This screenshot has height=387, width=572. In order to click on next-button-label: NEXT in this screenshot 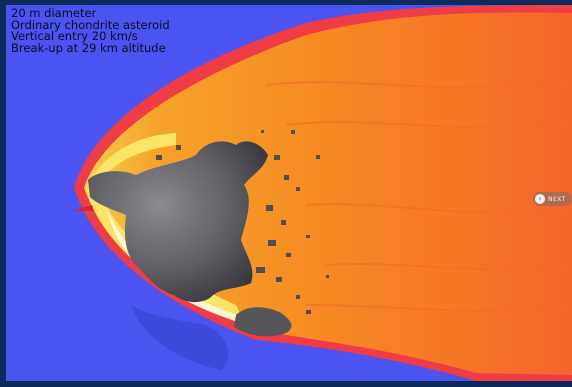, I will do `click(557, 199)`.